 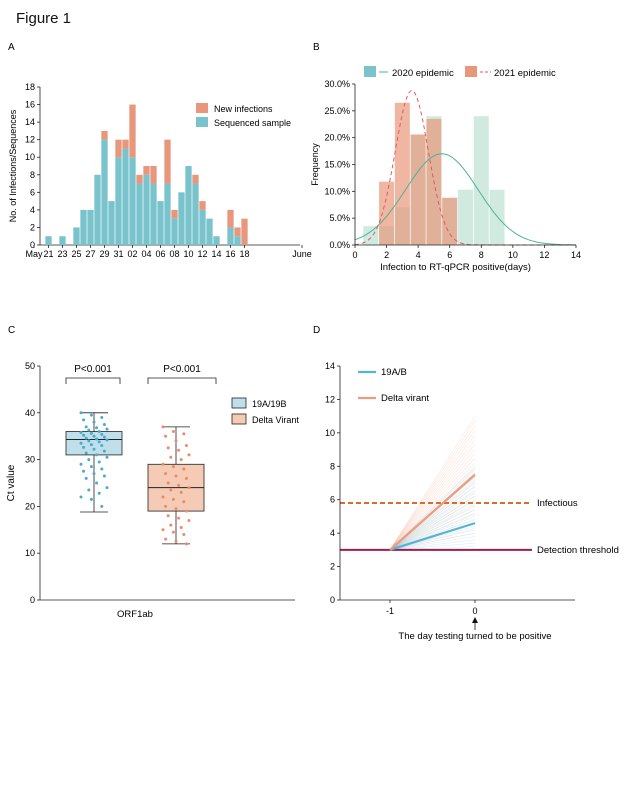 What do you see at coordinates (418, 255) in the screenshot?
I see `x-tick-label-b: 4` at bounding box center [418, 255].